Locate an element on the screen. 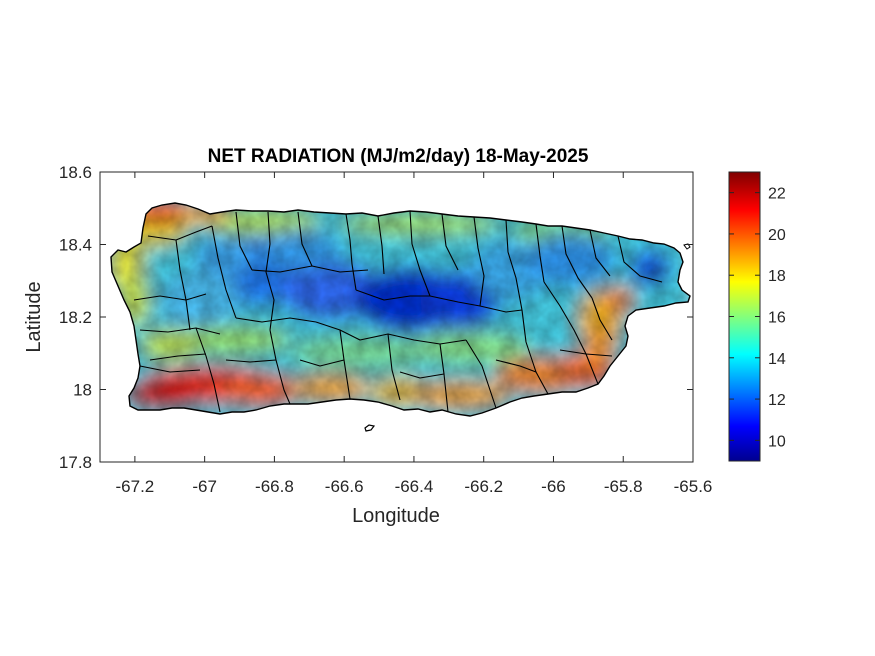 This screenshot has height=656, width=875. x-tick-label: -65.6 is located at coordinates (693, 486).